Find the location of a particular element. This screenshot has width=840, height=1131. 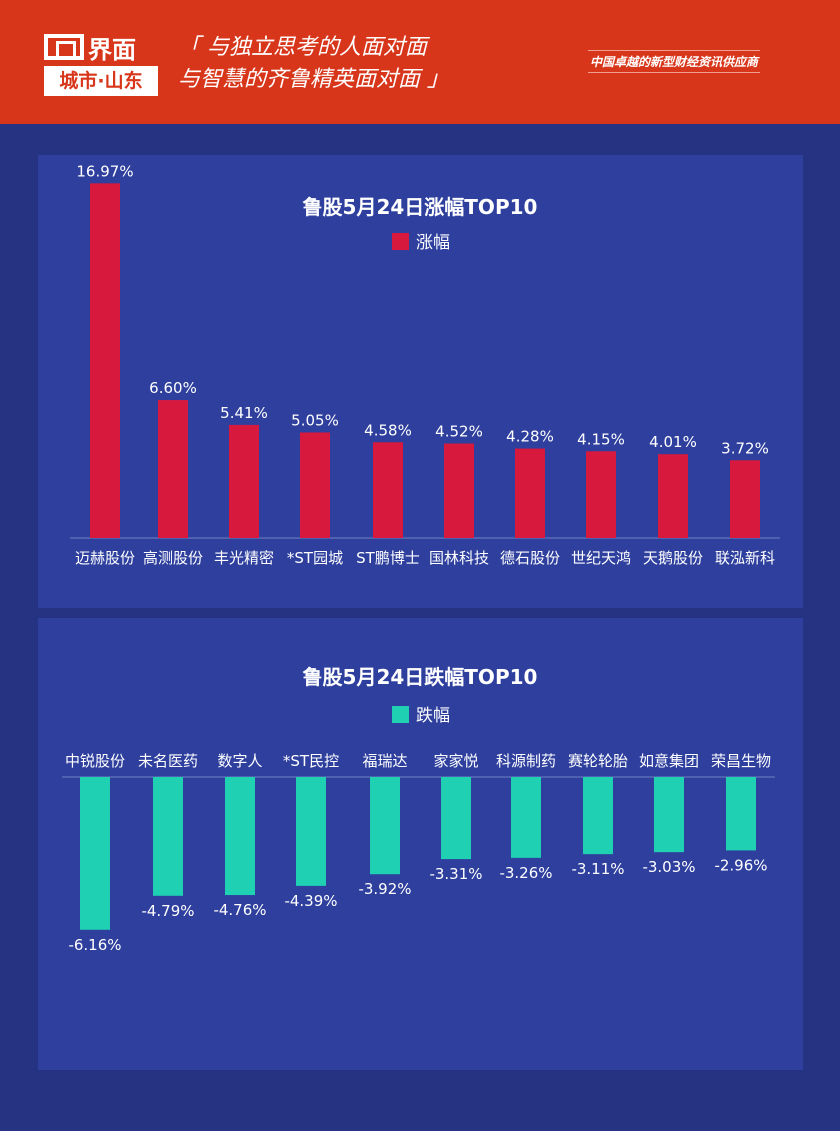

category-label: 赛轮轮胎 is located at coordinates (598, 761).